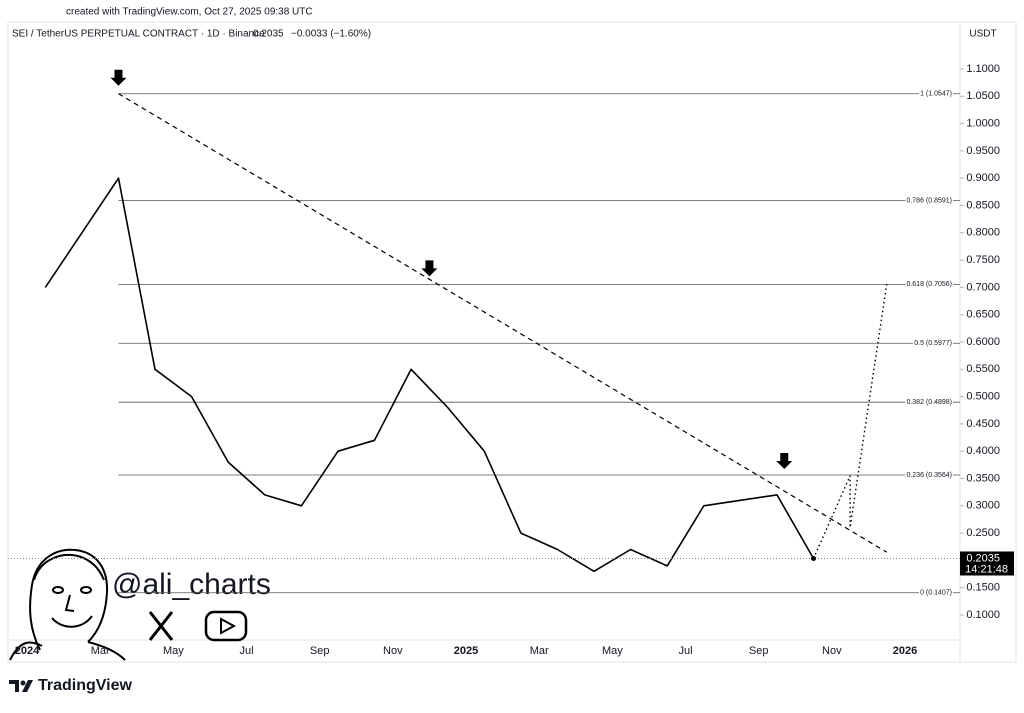  Describe the element at coordinates (983, 151) in the screenshot. I see `y-tick-label: 0.9500` at that location.